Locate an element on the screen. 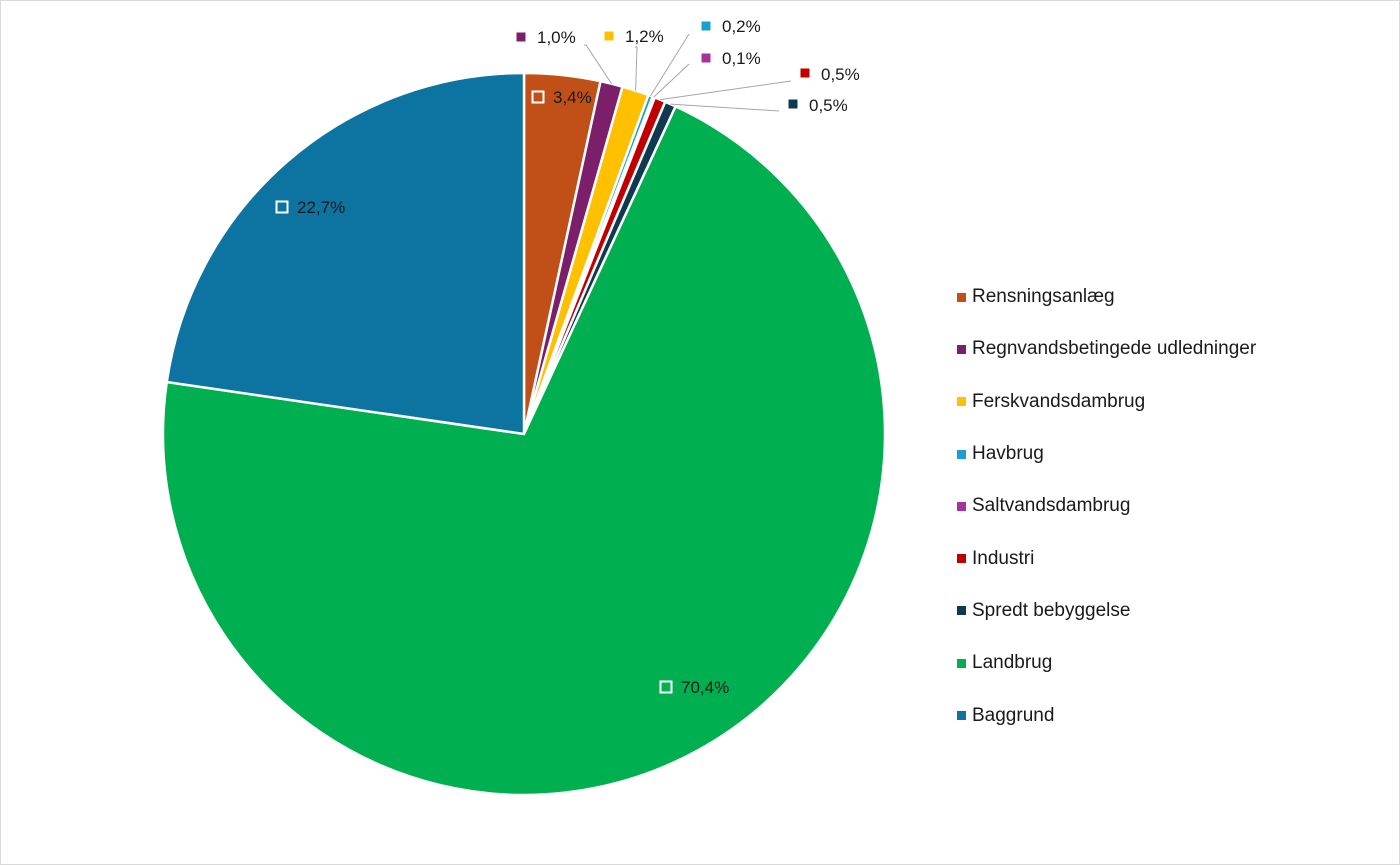  legend-label: Industri is located at coordinates (1003, 558).